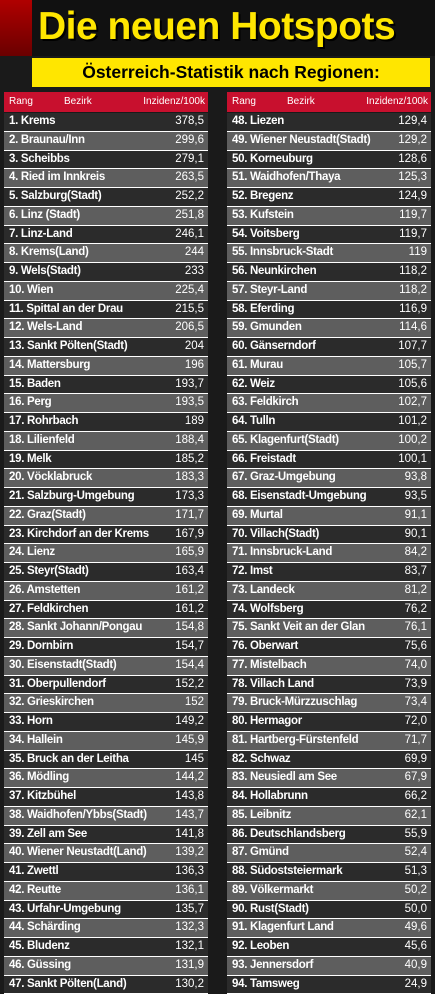 This screenshot has width=435, height=994. What do you see at coordinates (189, 385) in the screenshot?
I see `row-inzidenz: 193,7` at bounding box center [189, 385].